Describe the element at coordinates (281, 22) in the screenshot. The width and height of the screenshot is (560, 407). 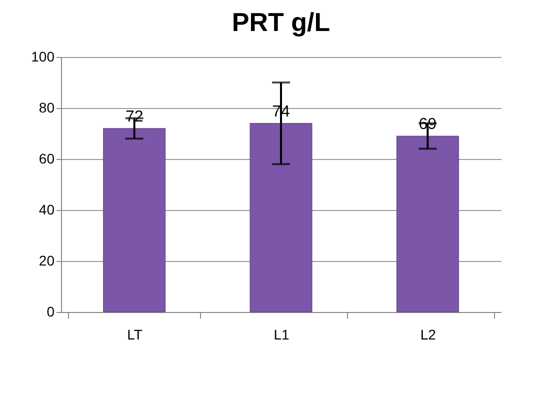
I see `chart-title: PRT g/L` at that location.